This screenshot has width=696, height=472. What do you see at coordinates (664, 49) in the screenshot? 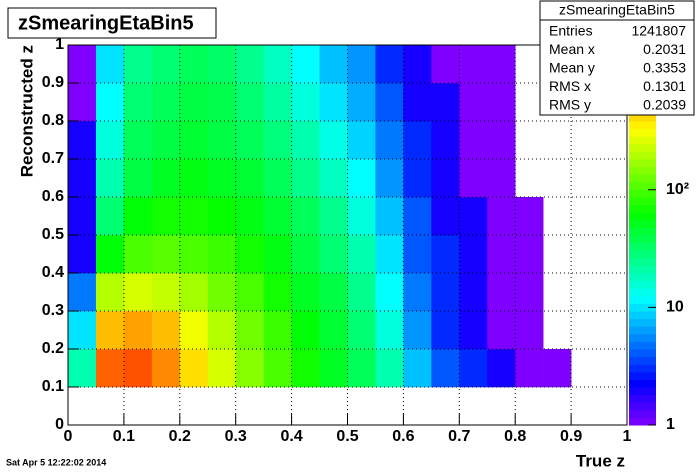
I see `stats-value: 0.2031` at bounding box center [664, 49].